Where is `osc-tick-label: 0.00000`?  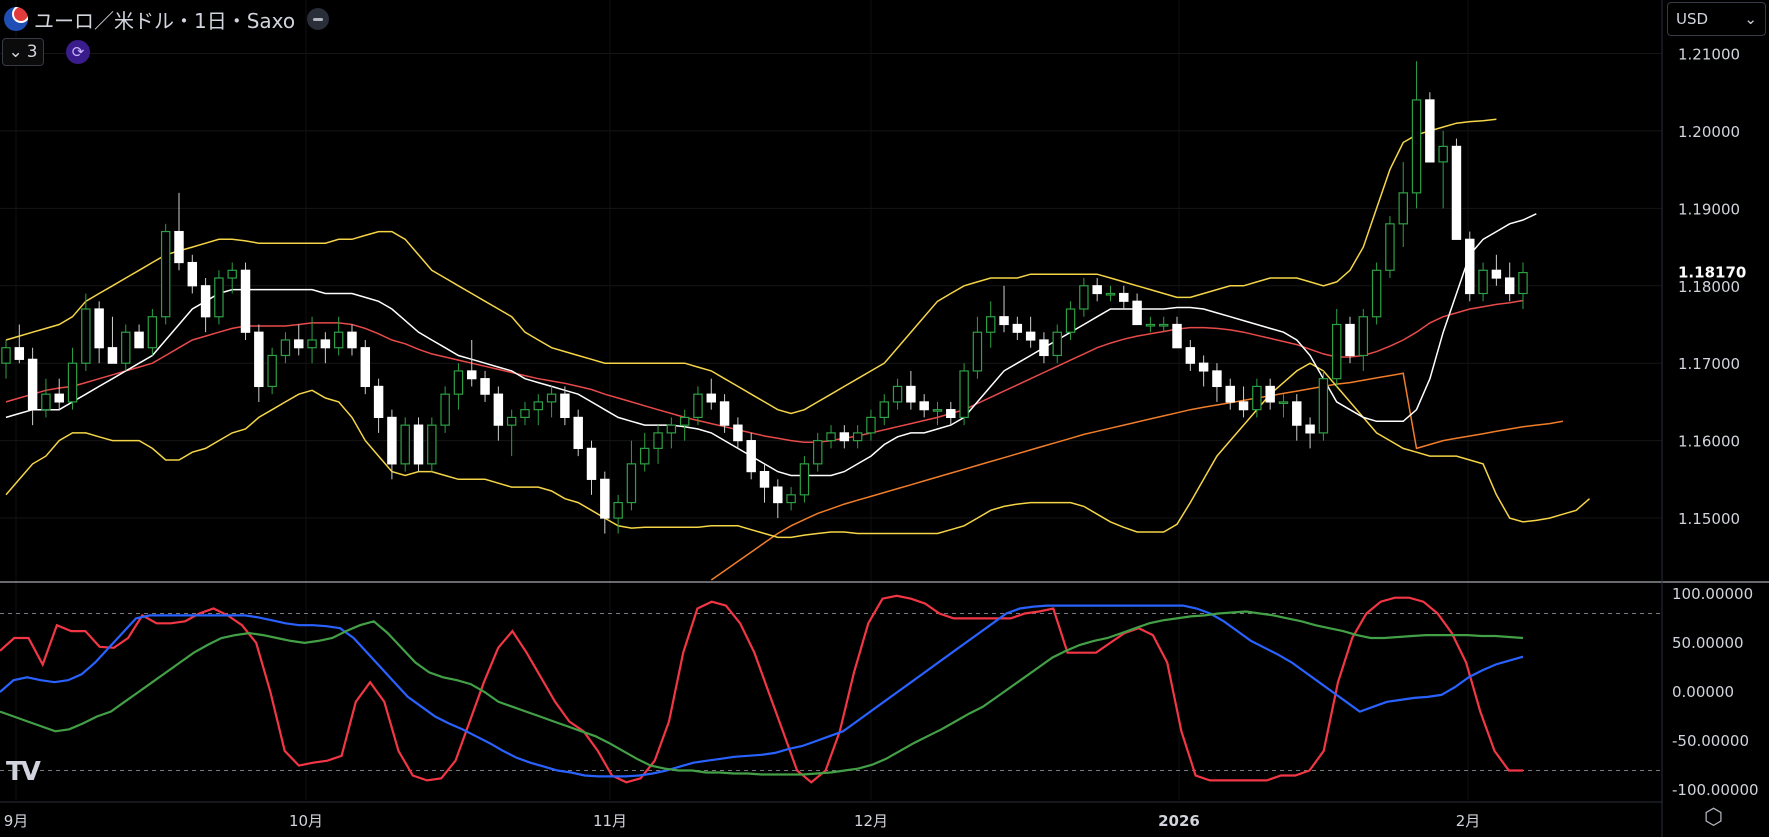 osc-tick-label: 0.00000 is located at coordinates (1703, 692).